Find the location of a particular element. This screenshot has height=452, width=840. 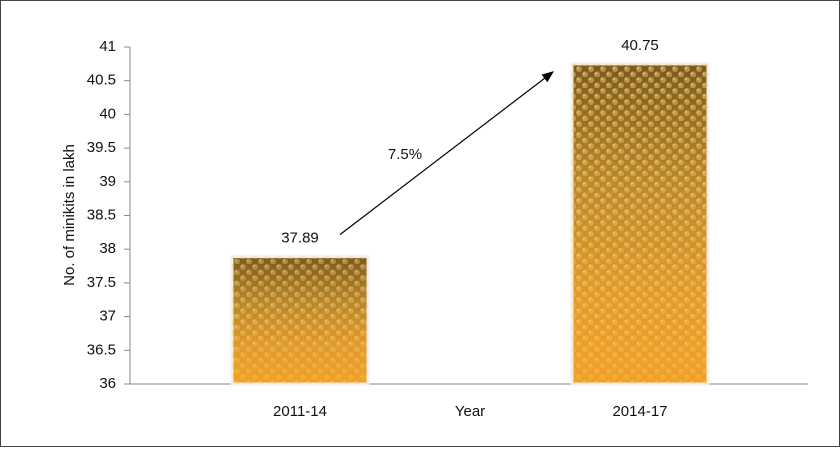

data-label: 37.89 is located at coordinates (300, 238).